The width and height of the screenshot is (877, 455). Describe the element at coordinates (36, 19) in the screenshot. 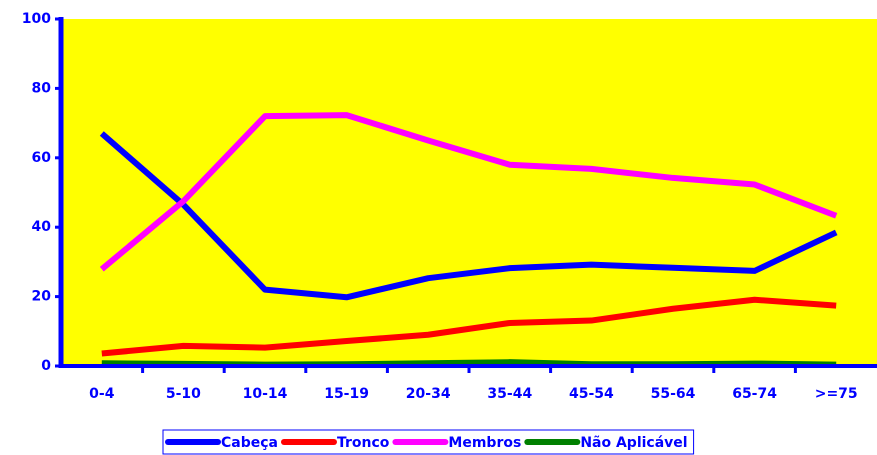

I see `y-tick-label: 100` at that location.